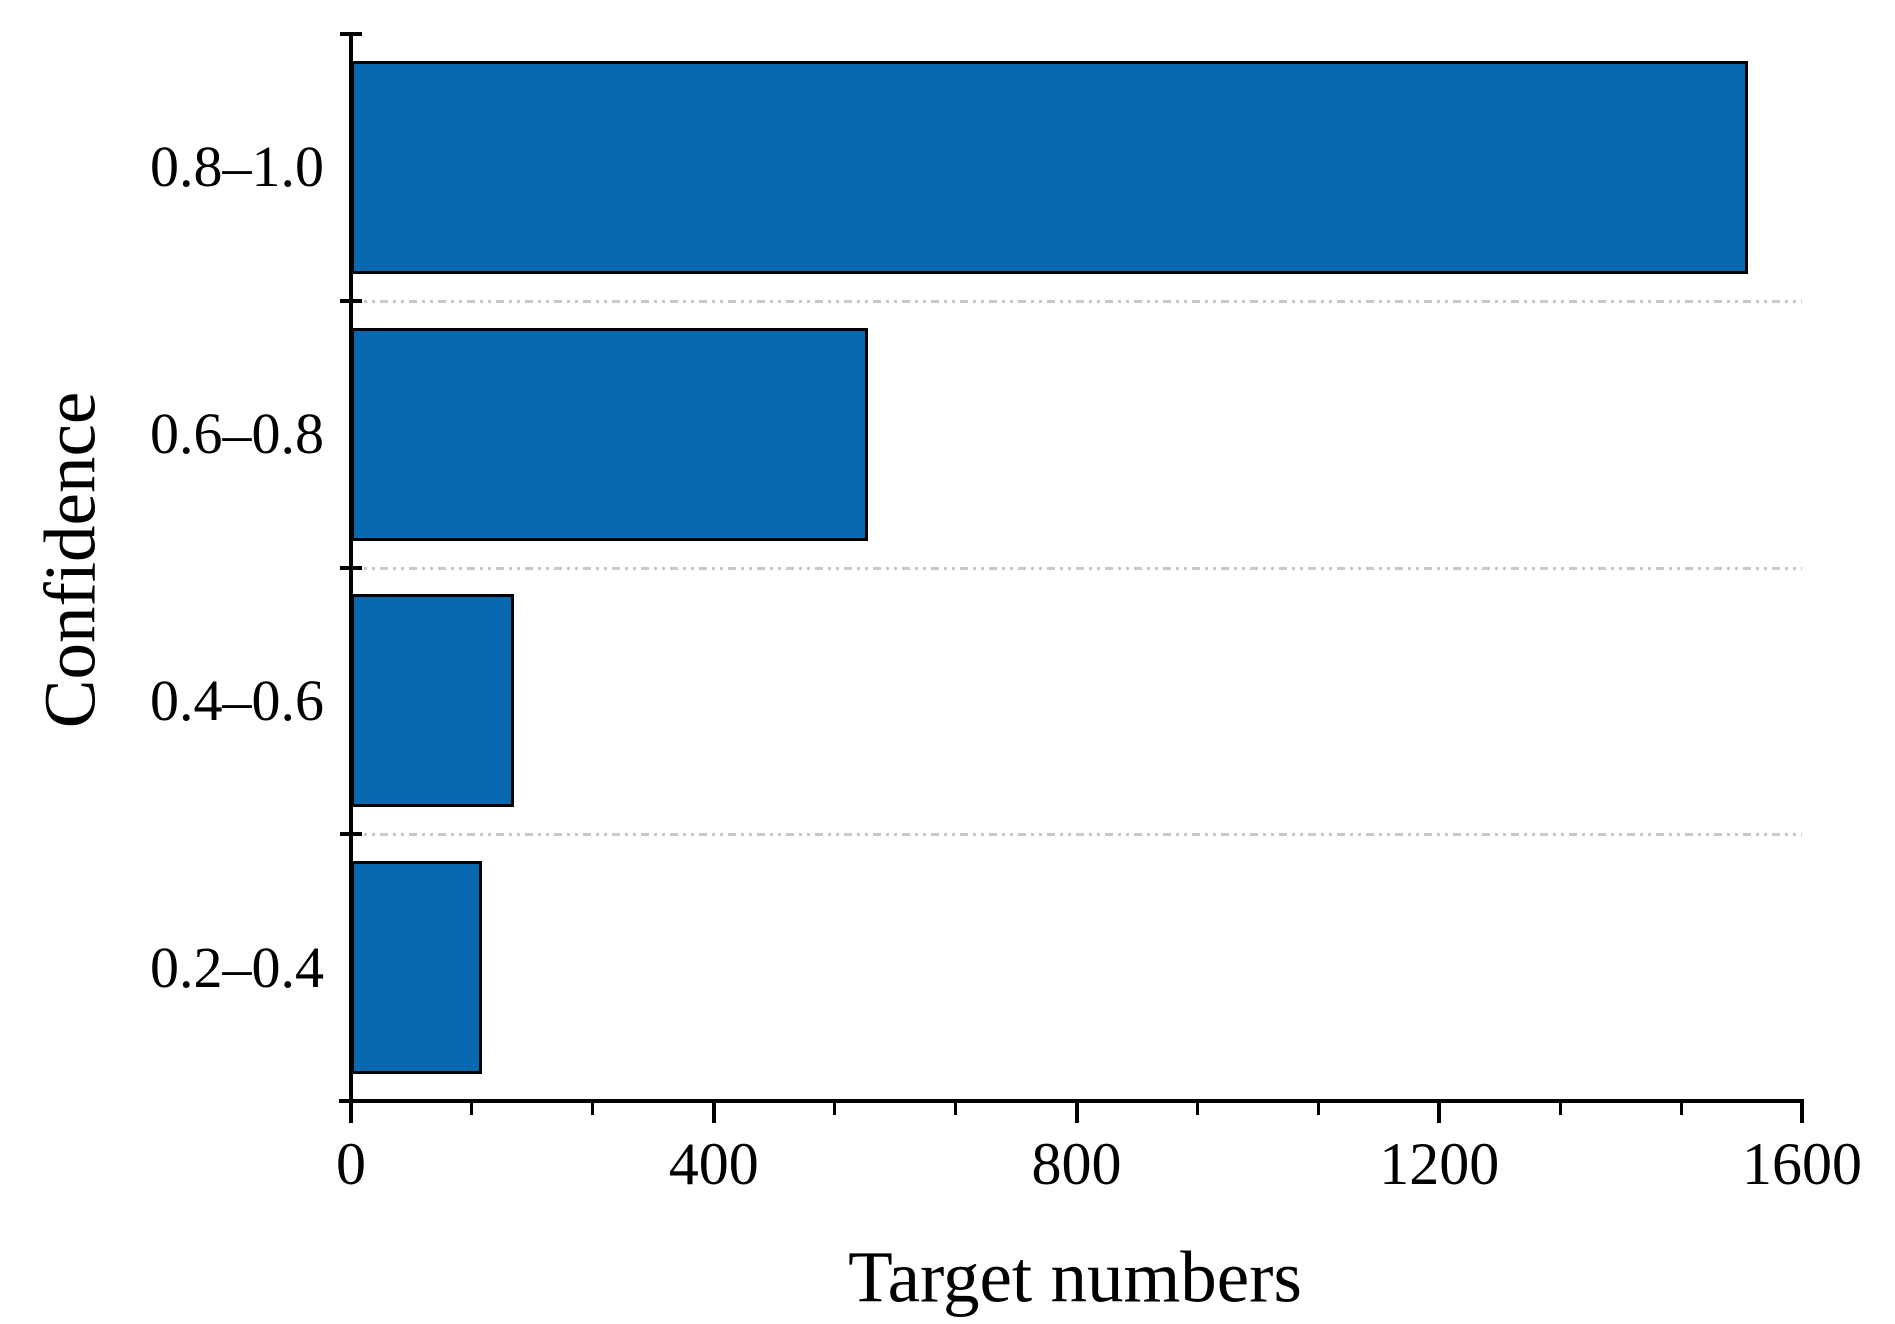  I want to click on x-axis-title: Target numbers, so click(1075, 1277).